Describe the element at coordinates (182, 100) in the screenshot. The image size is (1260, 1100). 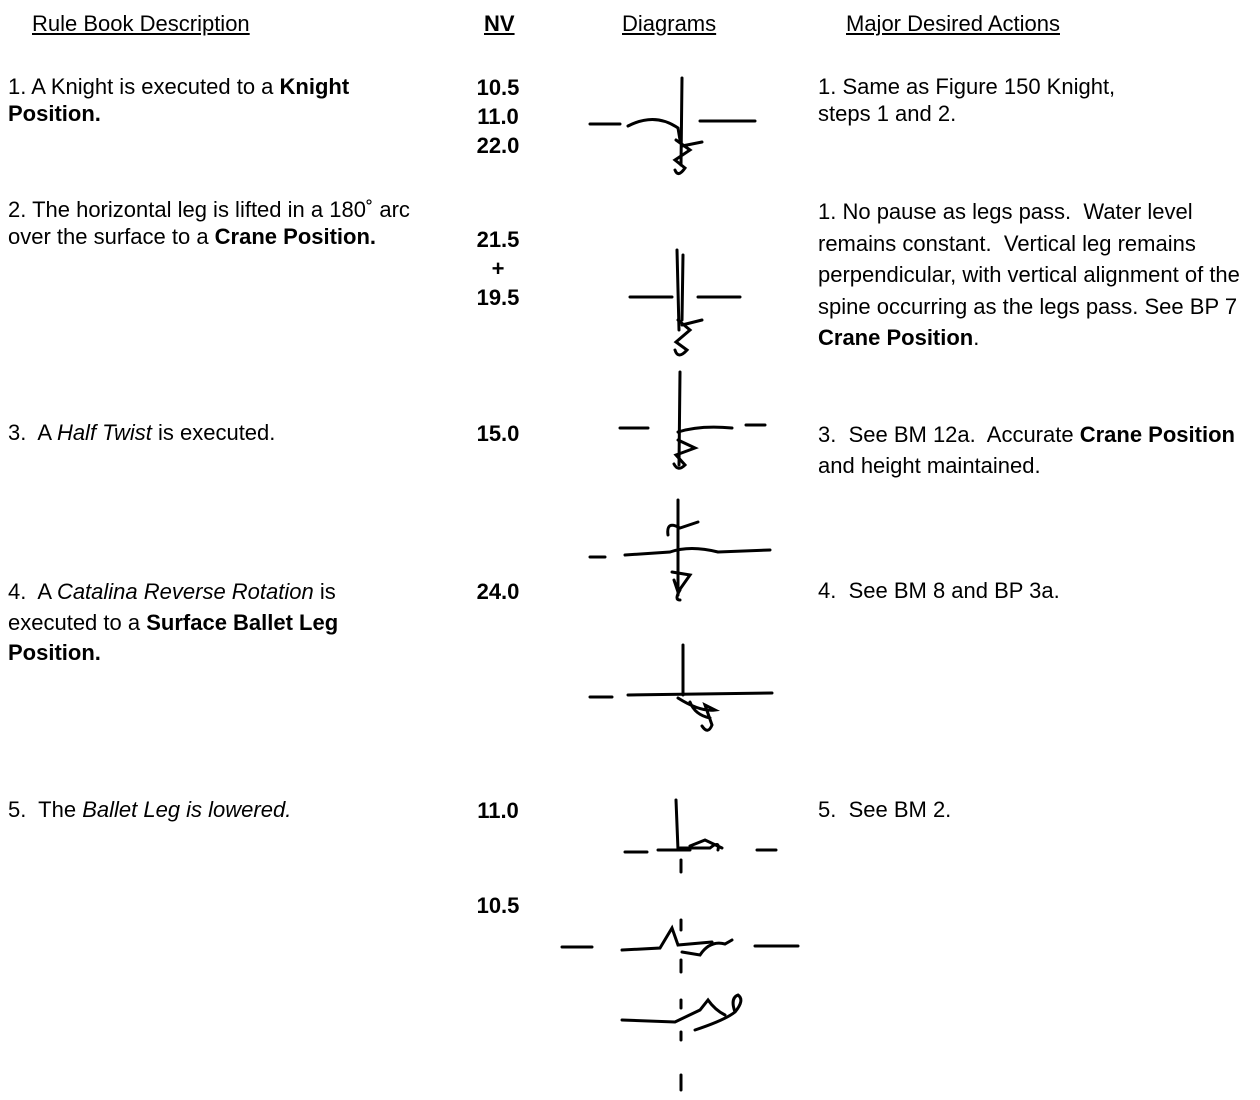
I see `bold-text: Knight Position.` at that location.